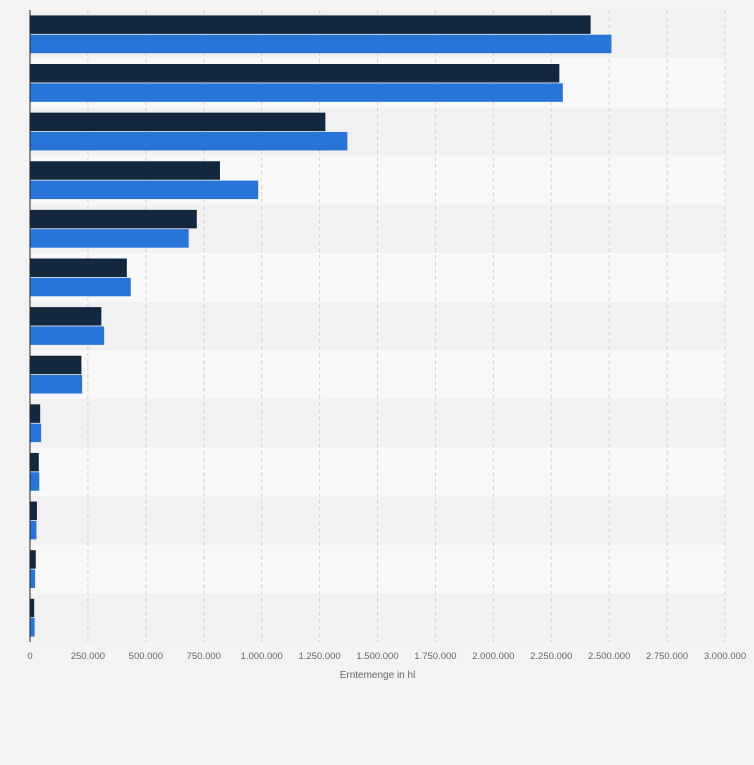 This screenshot has width=754, height=765. Describe the element at coordinates (204, 656) in the screenshot. I see `x-tick-label: 750.000` at that location.